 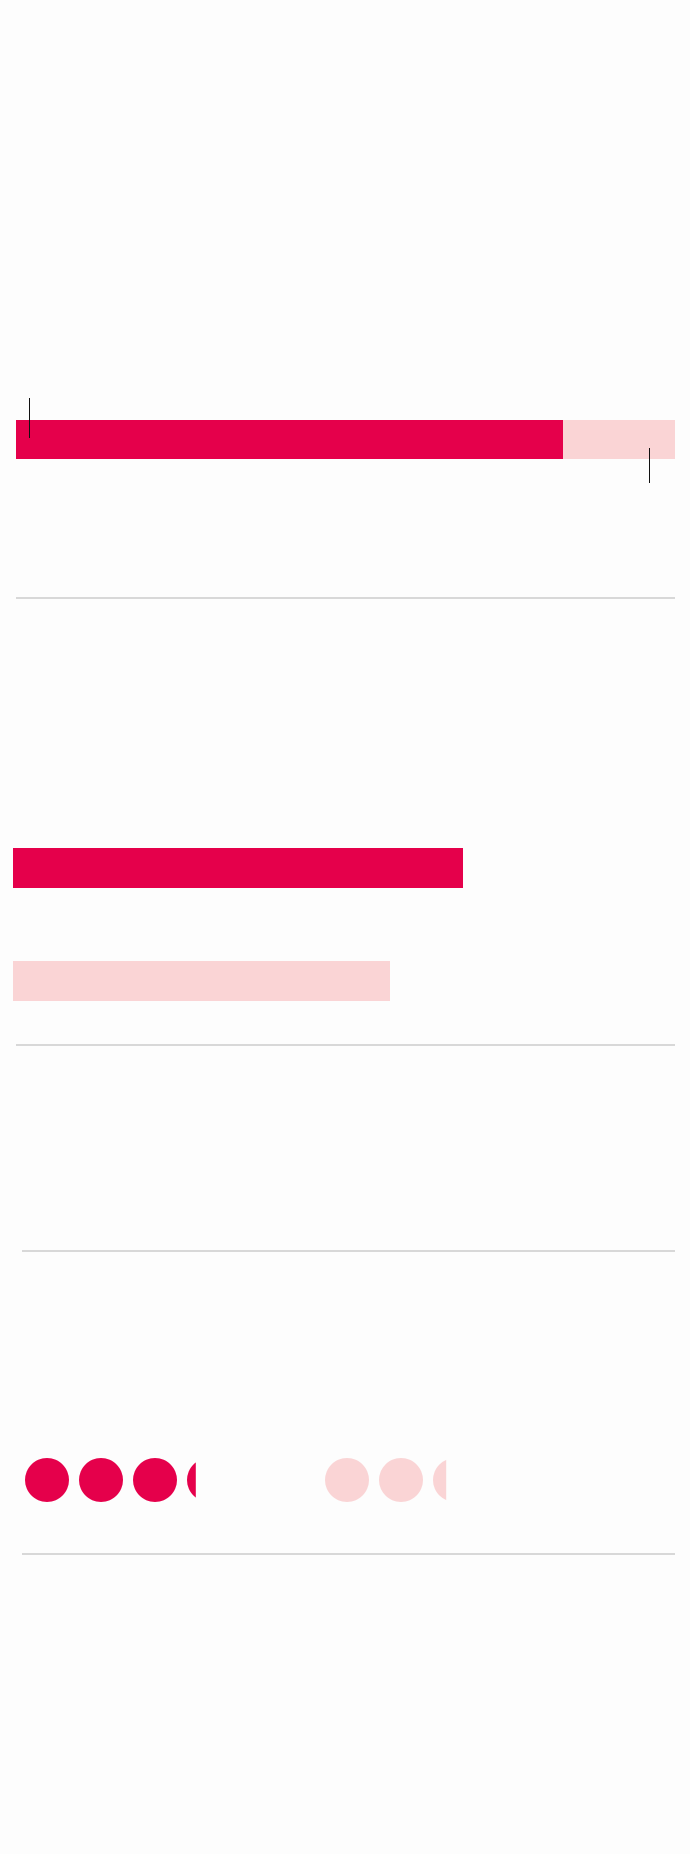 What do you see at coordinates (201, 981) in the screenshot?
I see `comparison-bar-secondary` at bounding box center [201, 981].